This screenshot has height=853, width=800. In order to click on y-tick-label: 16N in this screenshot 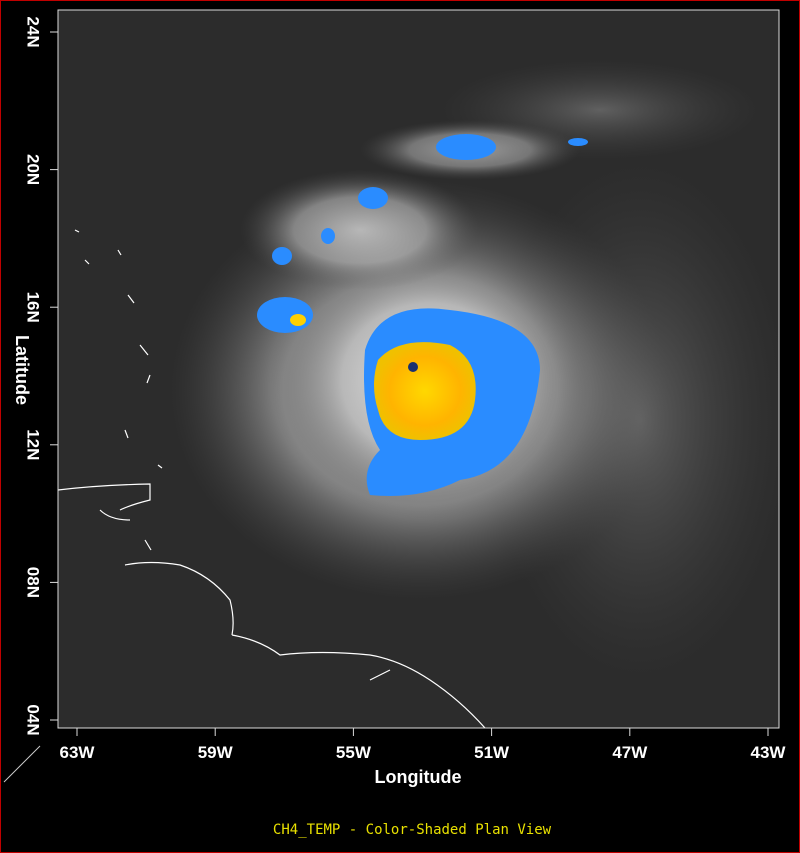, I will do `click(33, 307)`.